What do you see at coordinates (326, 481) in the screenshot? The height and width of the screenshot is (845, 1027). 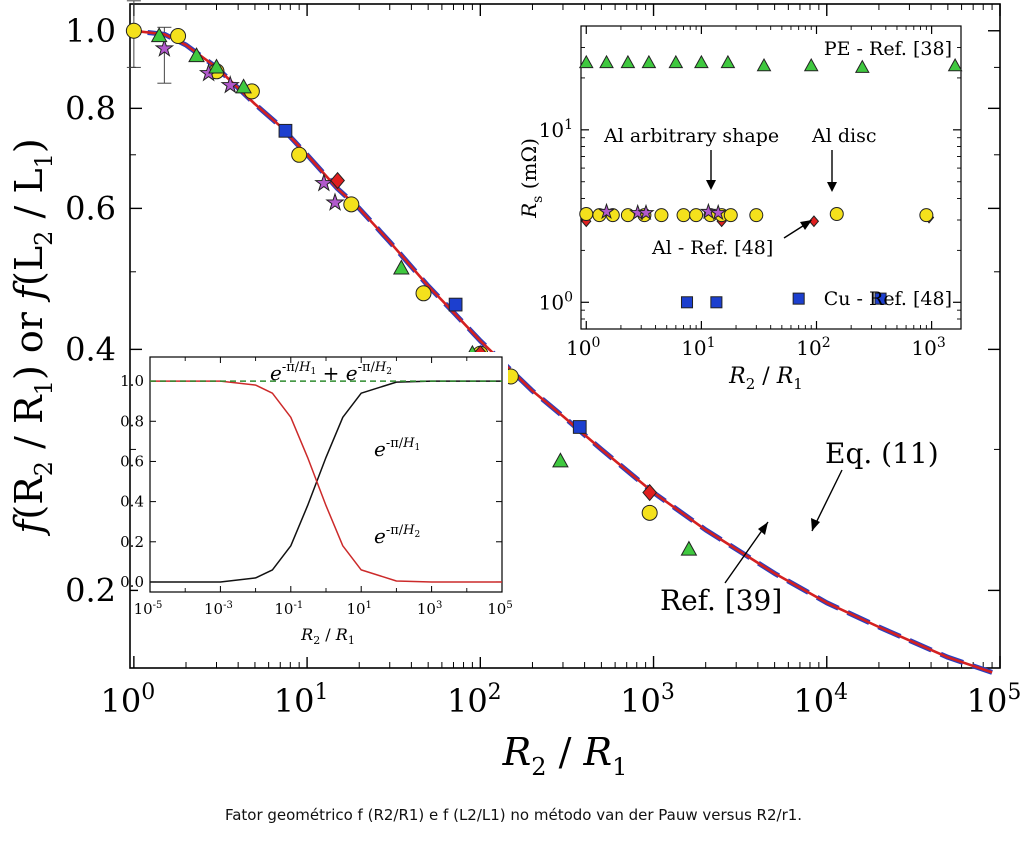 I see `inset-exp-line` at bounding box center [326, 481].